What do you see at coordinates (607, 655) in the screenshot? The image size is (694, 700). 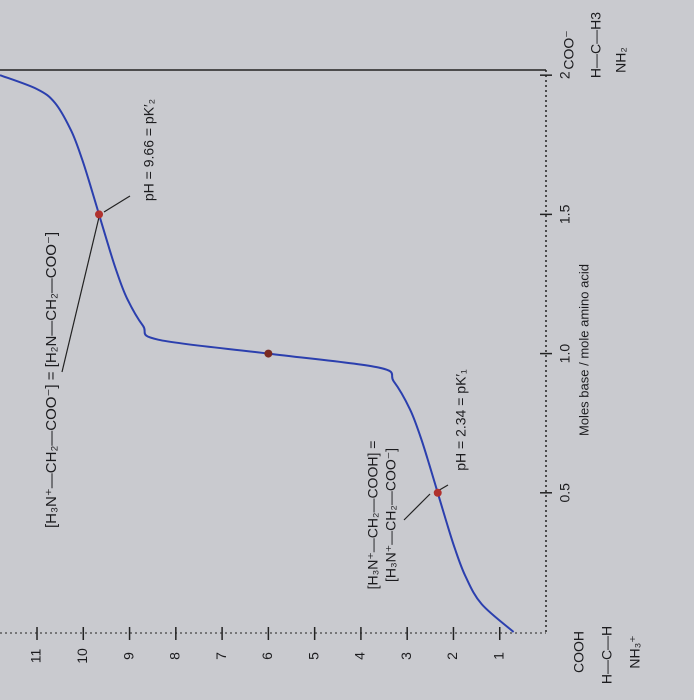 I see `molecule-text: H—C—H` at bounding box center [607, 655].